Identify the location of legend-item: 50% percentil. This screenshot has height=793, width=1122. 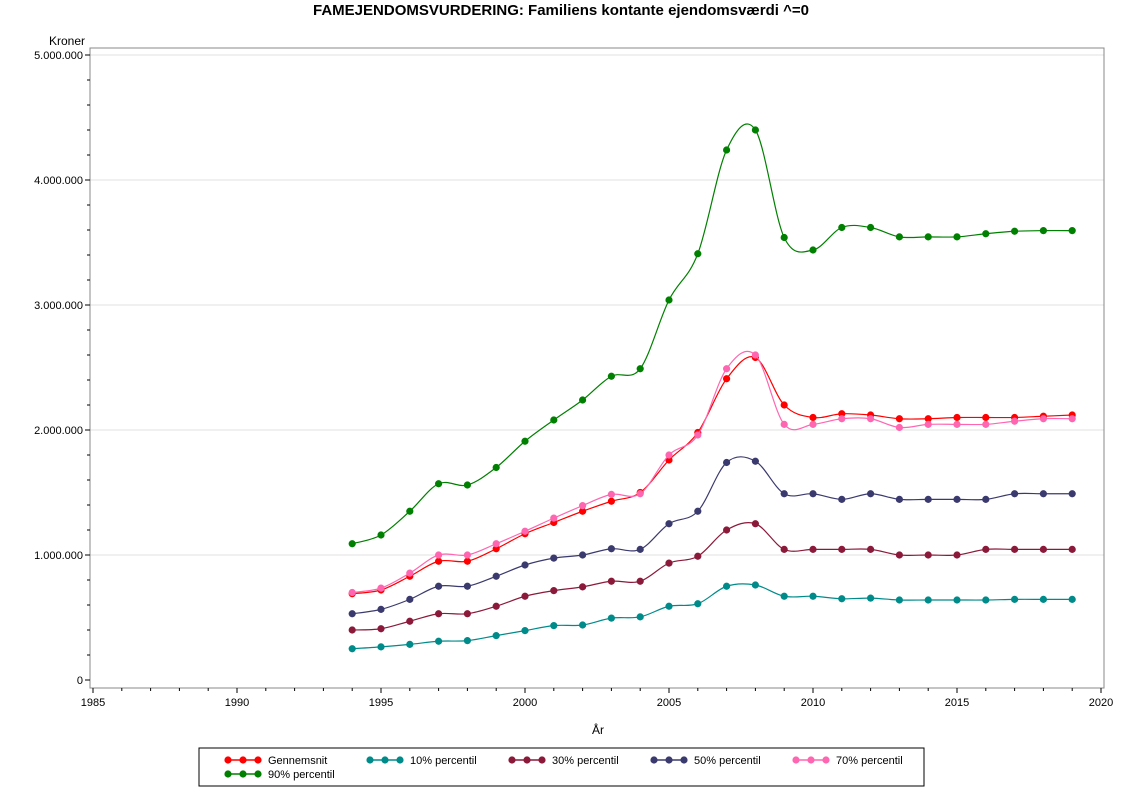
(705, 761).